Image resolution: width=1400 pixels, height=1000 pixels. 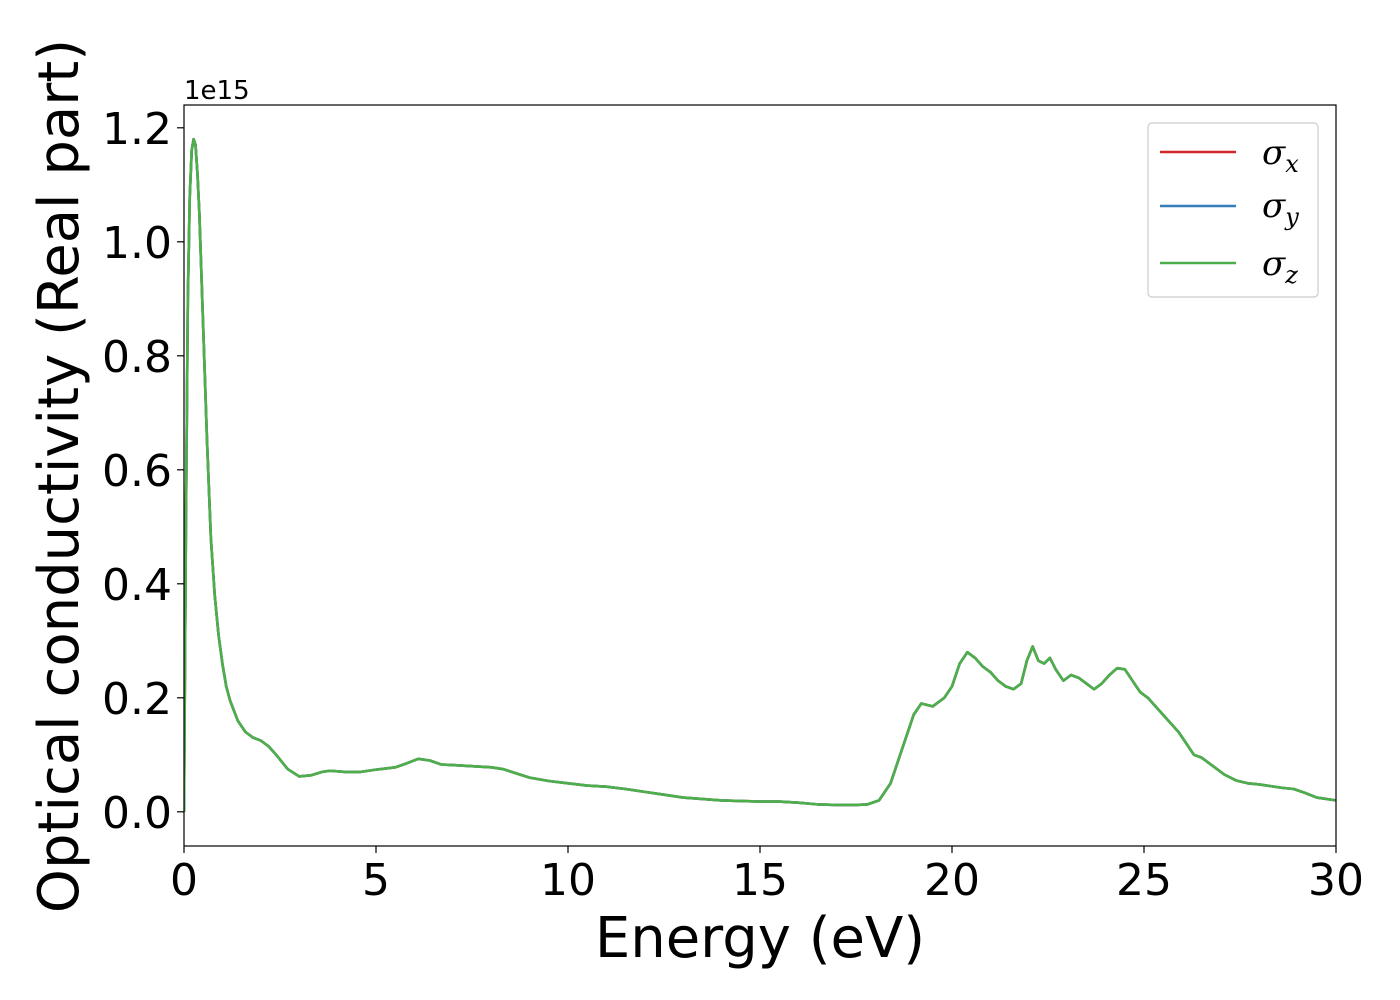 What do you see at coordinates (137, 699) in the screenshot?
I see `y-tick-label: 0.2` at bounding box center [137, 699].